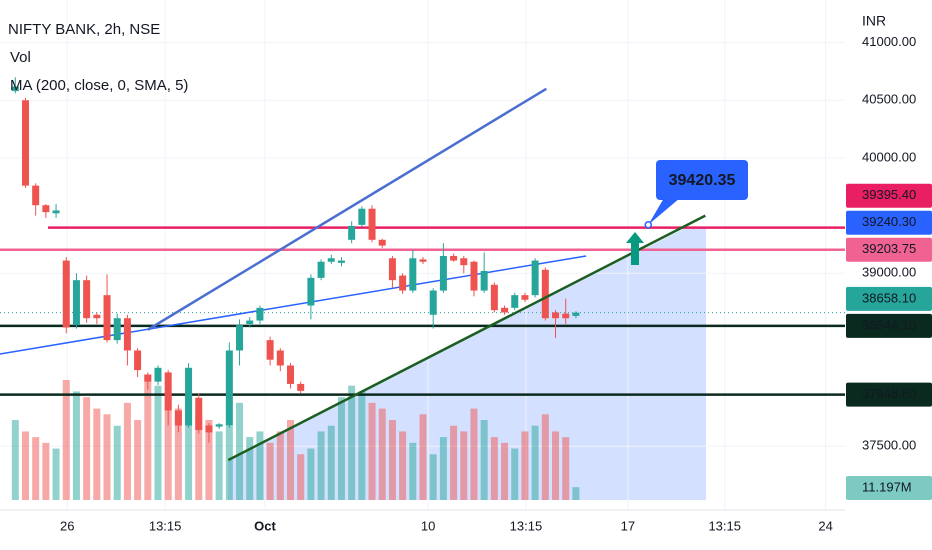 This screenshot has width=932, height=550. I want to click on price-label: 38658.10, so click(889, 297).